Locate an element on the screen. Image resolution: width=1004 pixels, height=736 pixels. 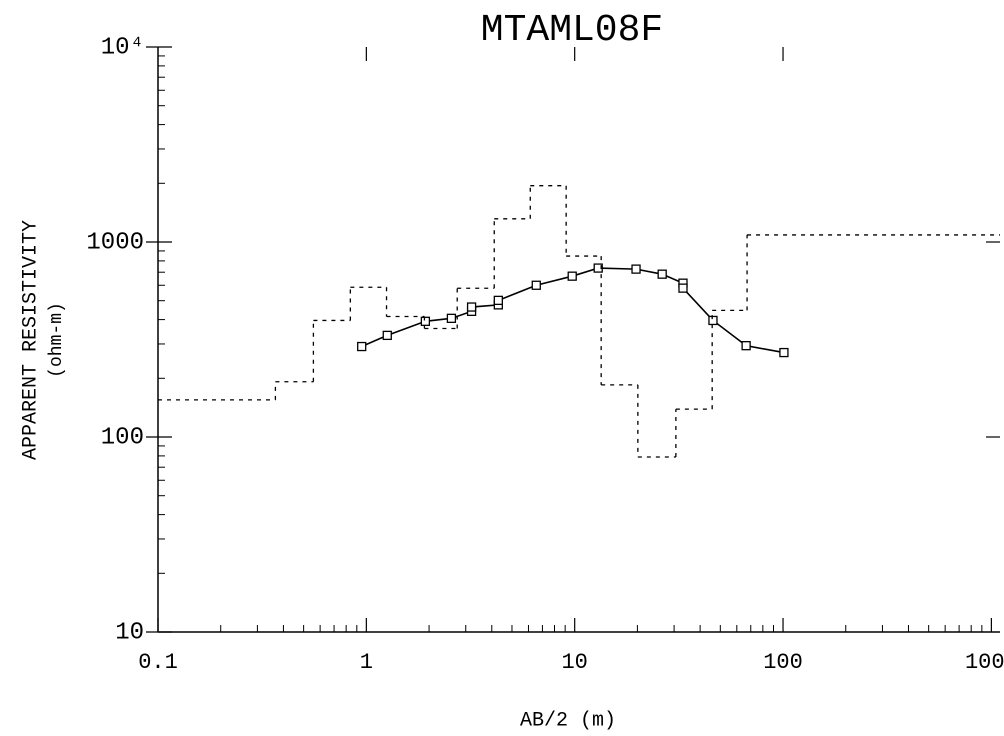
y-tick-label: 10 is located at coordinates (129, 632).